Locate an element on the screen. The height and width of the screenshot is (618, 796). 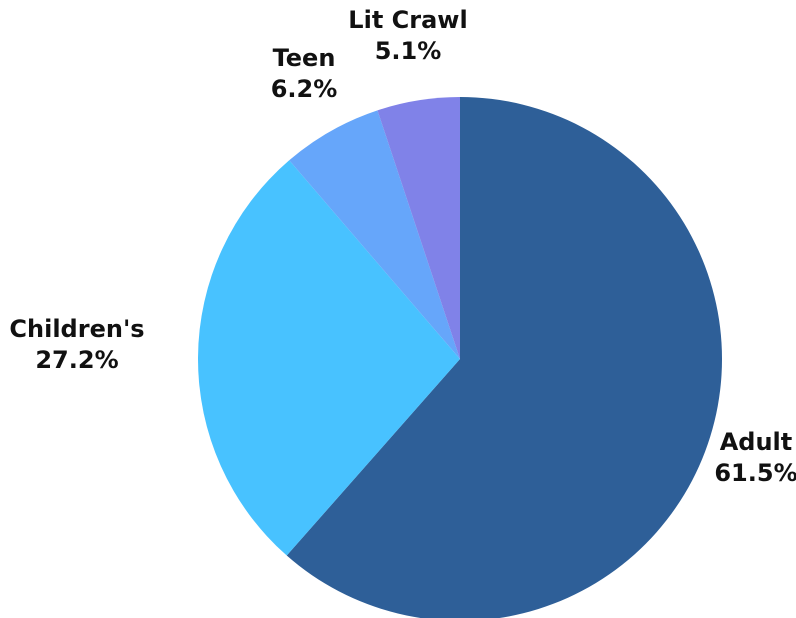
slice-percent-label: 5.1% is located at coordinates (408, 51).